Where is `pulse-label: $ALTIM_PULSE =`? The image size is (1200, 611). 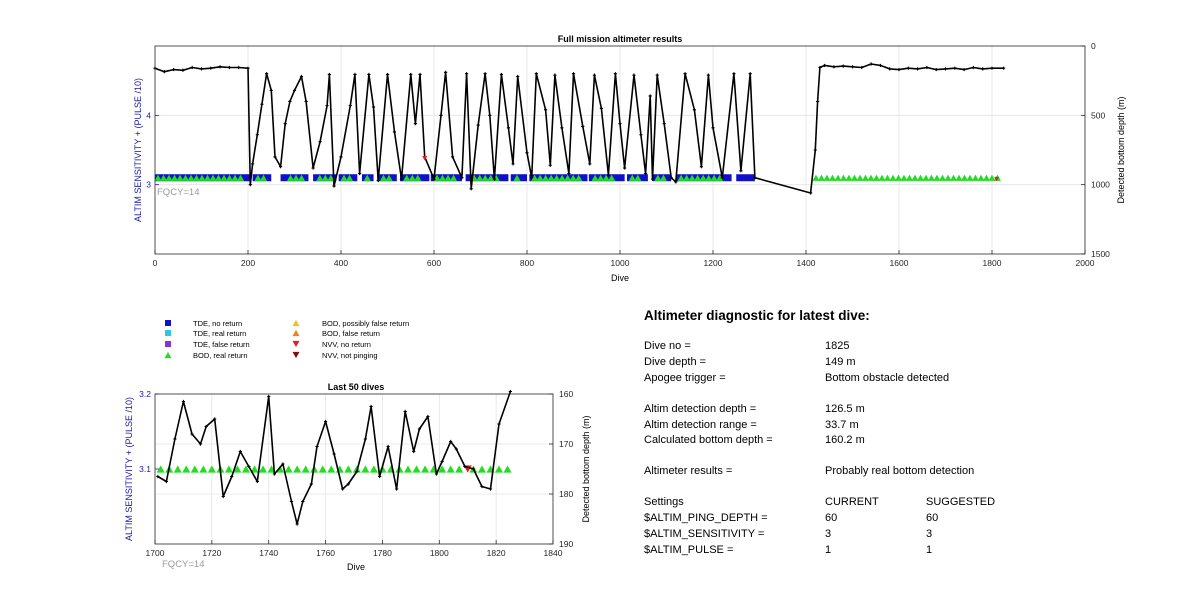
pulse-label: $ALTIM_PULSE = is located at coordinates (689, 550).